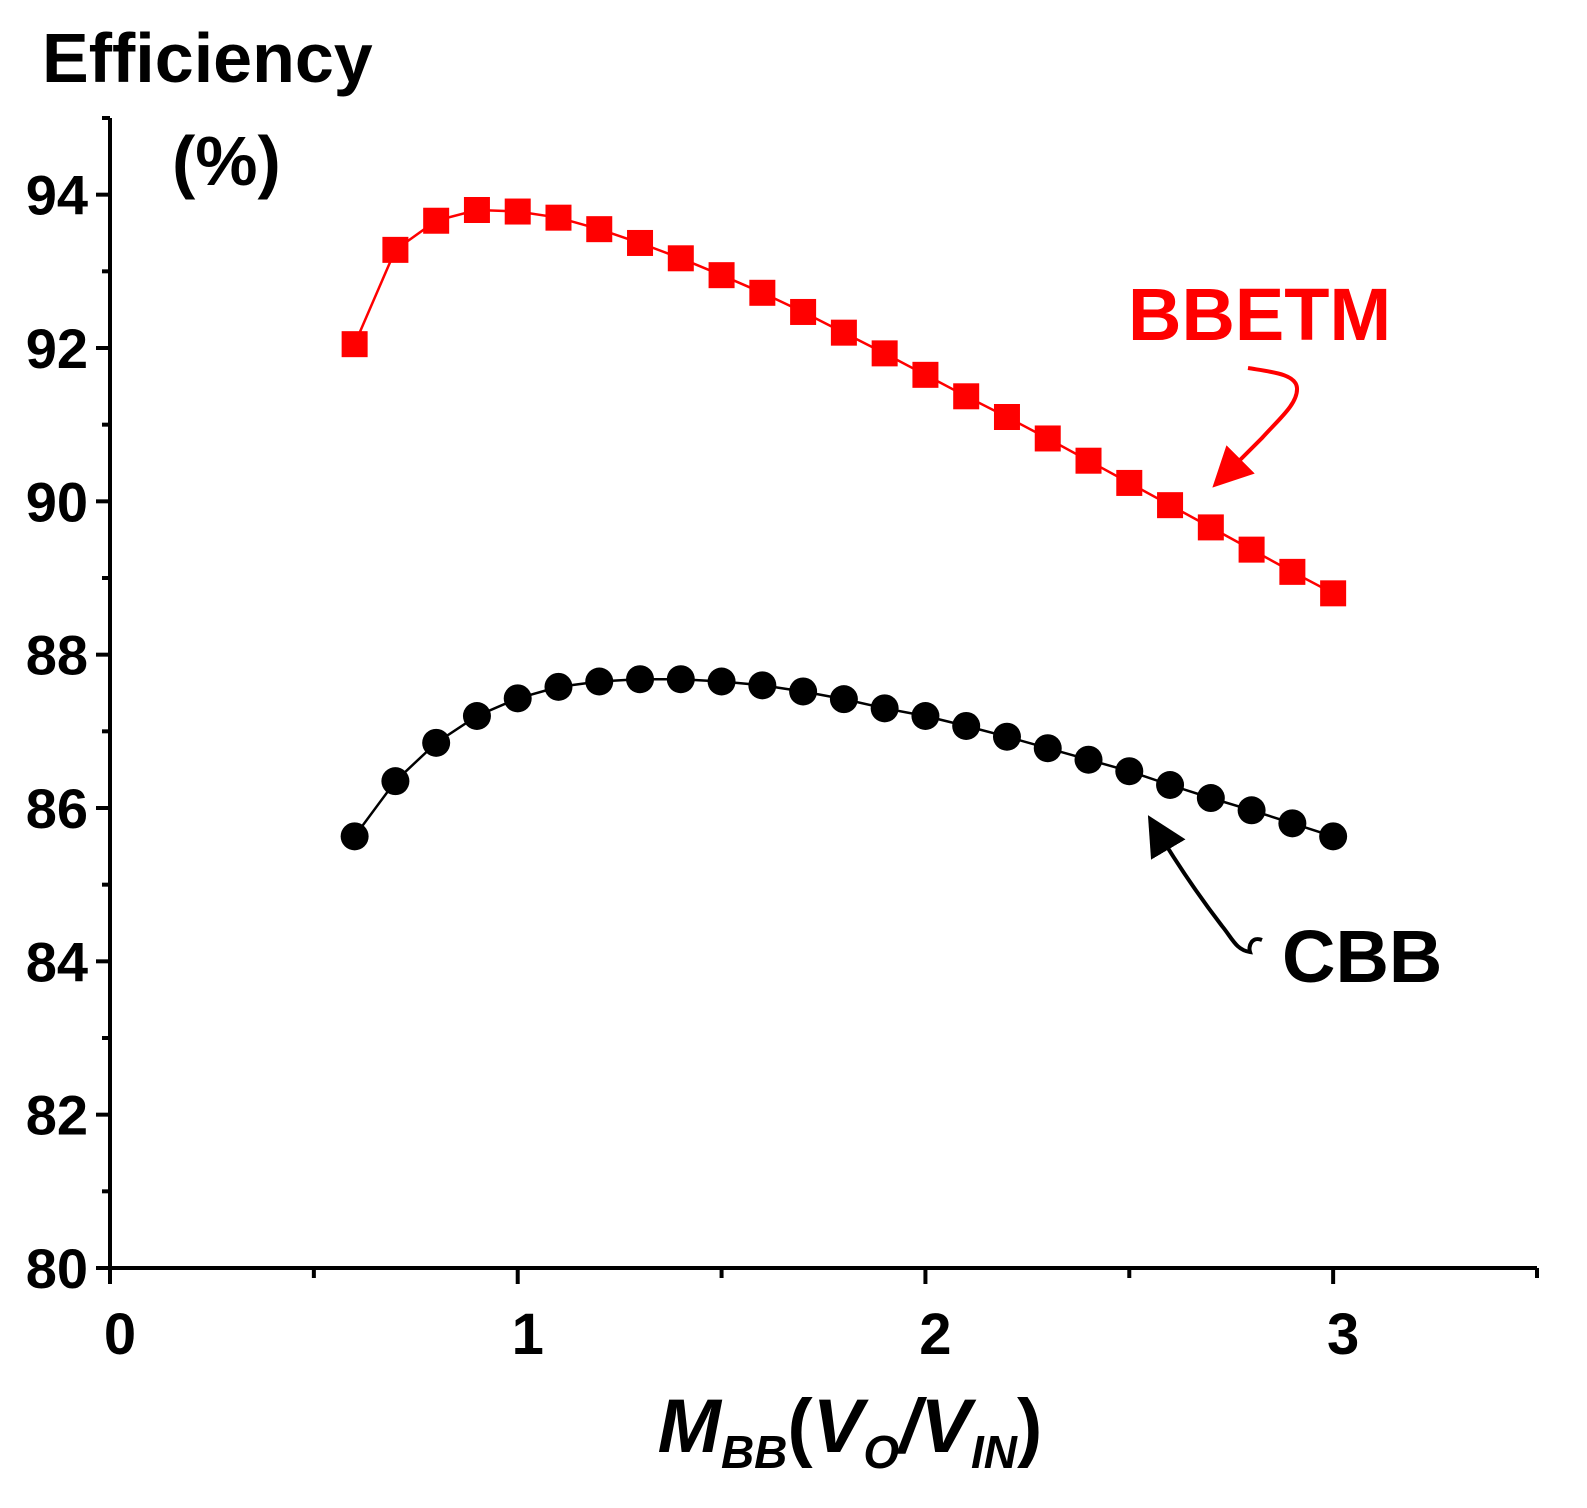 This screenshot has width=1587, height=1508. I want to click on x-label-m: M, so click(690, 1426).